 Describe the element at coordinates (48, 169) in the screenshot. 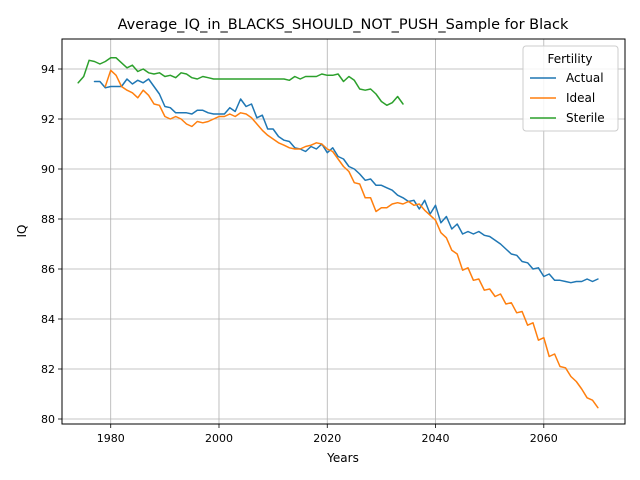

I see `y-tick-label: 90` at that location.